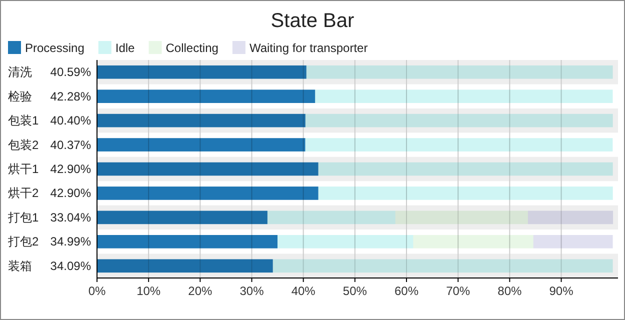  What do you see at coordinates (458, 291) in the screenshot?
I see `x-tick-label: 70%` at bounding box center [458, 291].